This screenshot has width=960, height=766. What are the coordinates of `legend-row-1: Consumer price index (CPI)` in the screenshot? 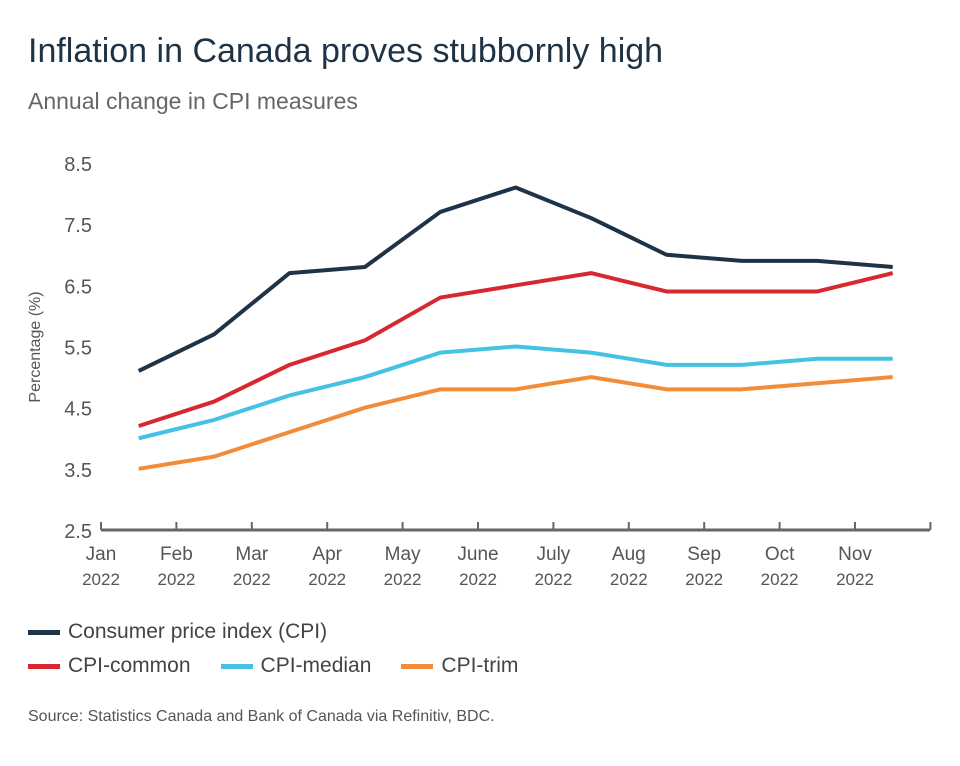 It's located at (177, 632).